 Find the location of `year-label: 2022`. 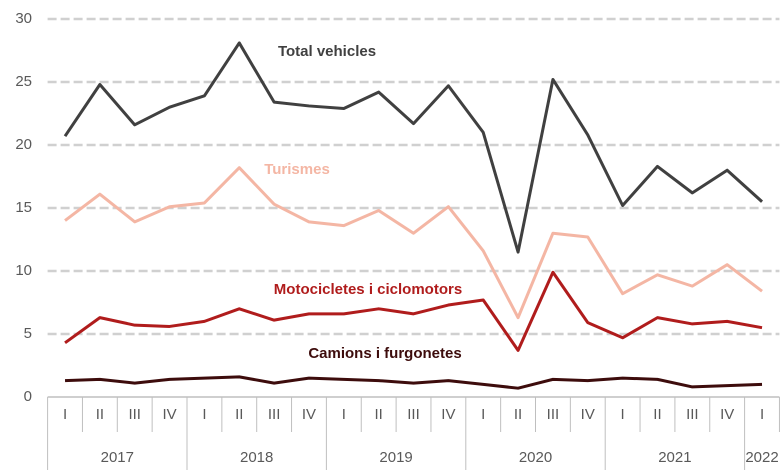

year-label: 2022 is located at coordinates (761, 457).